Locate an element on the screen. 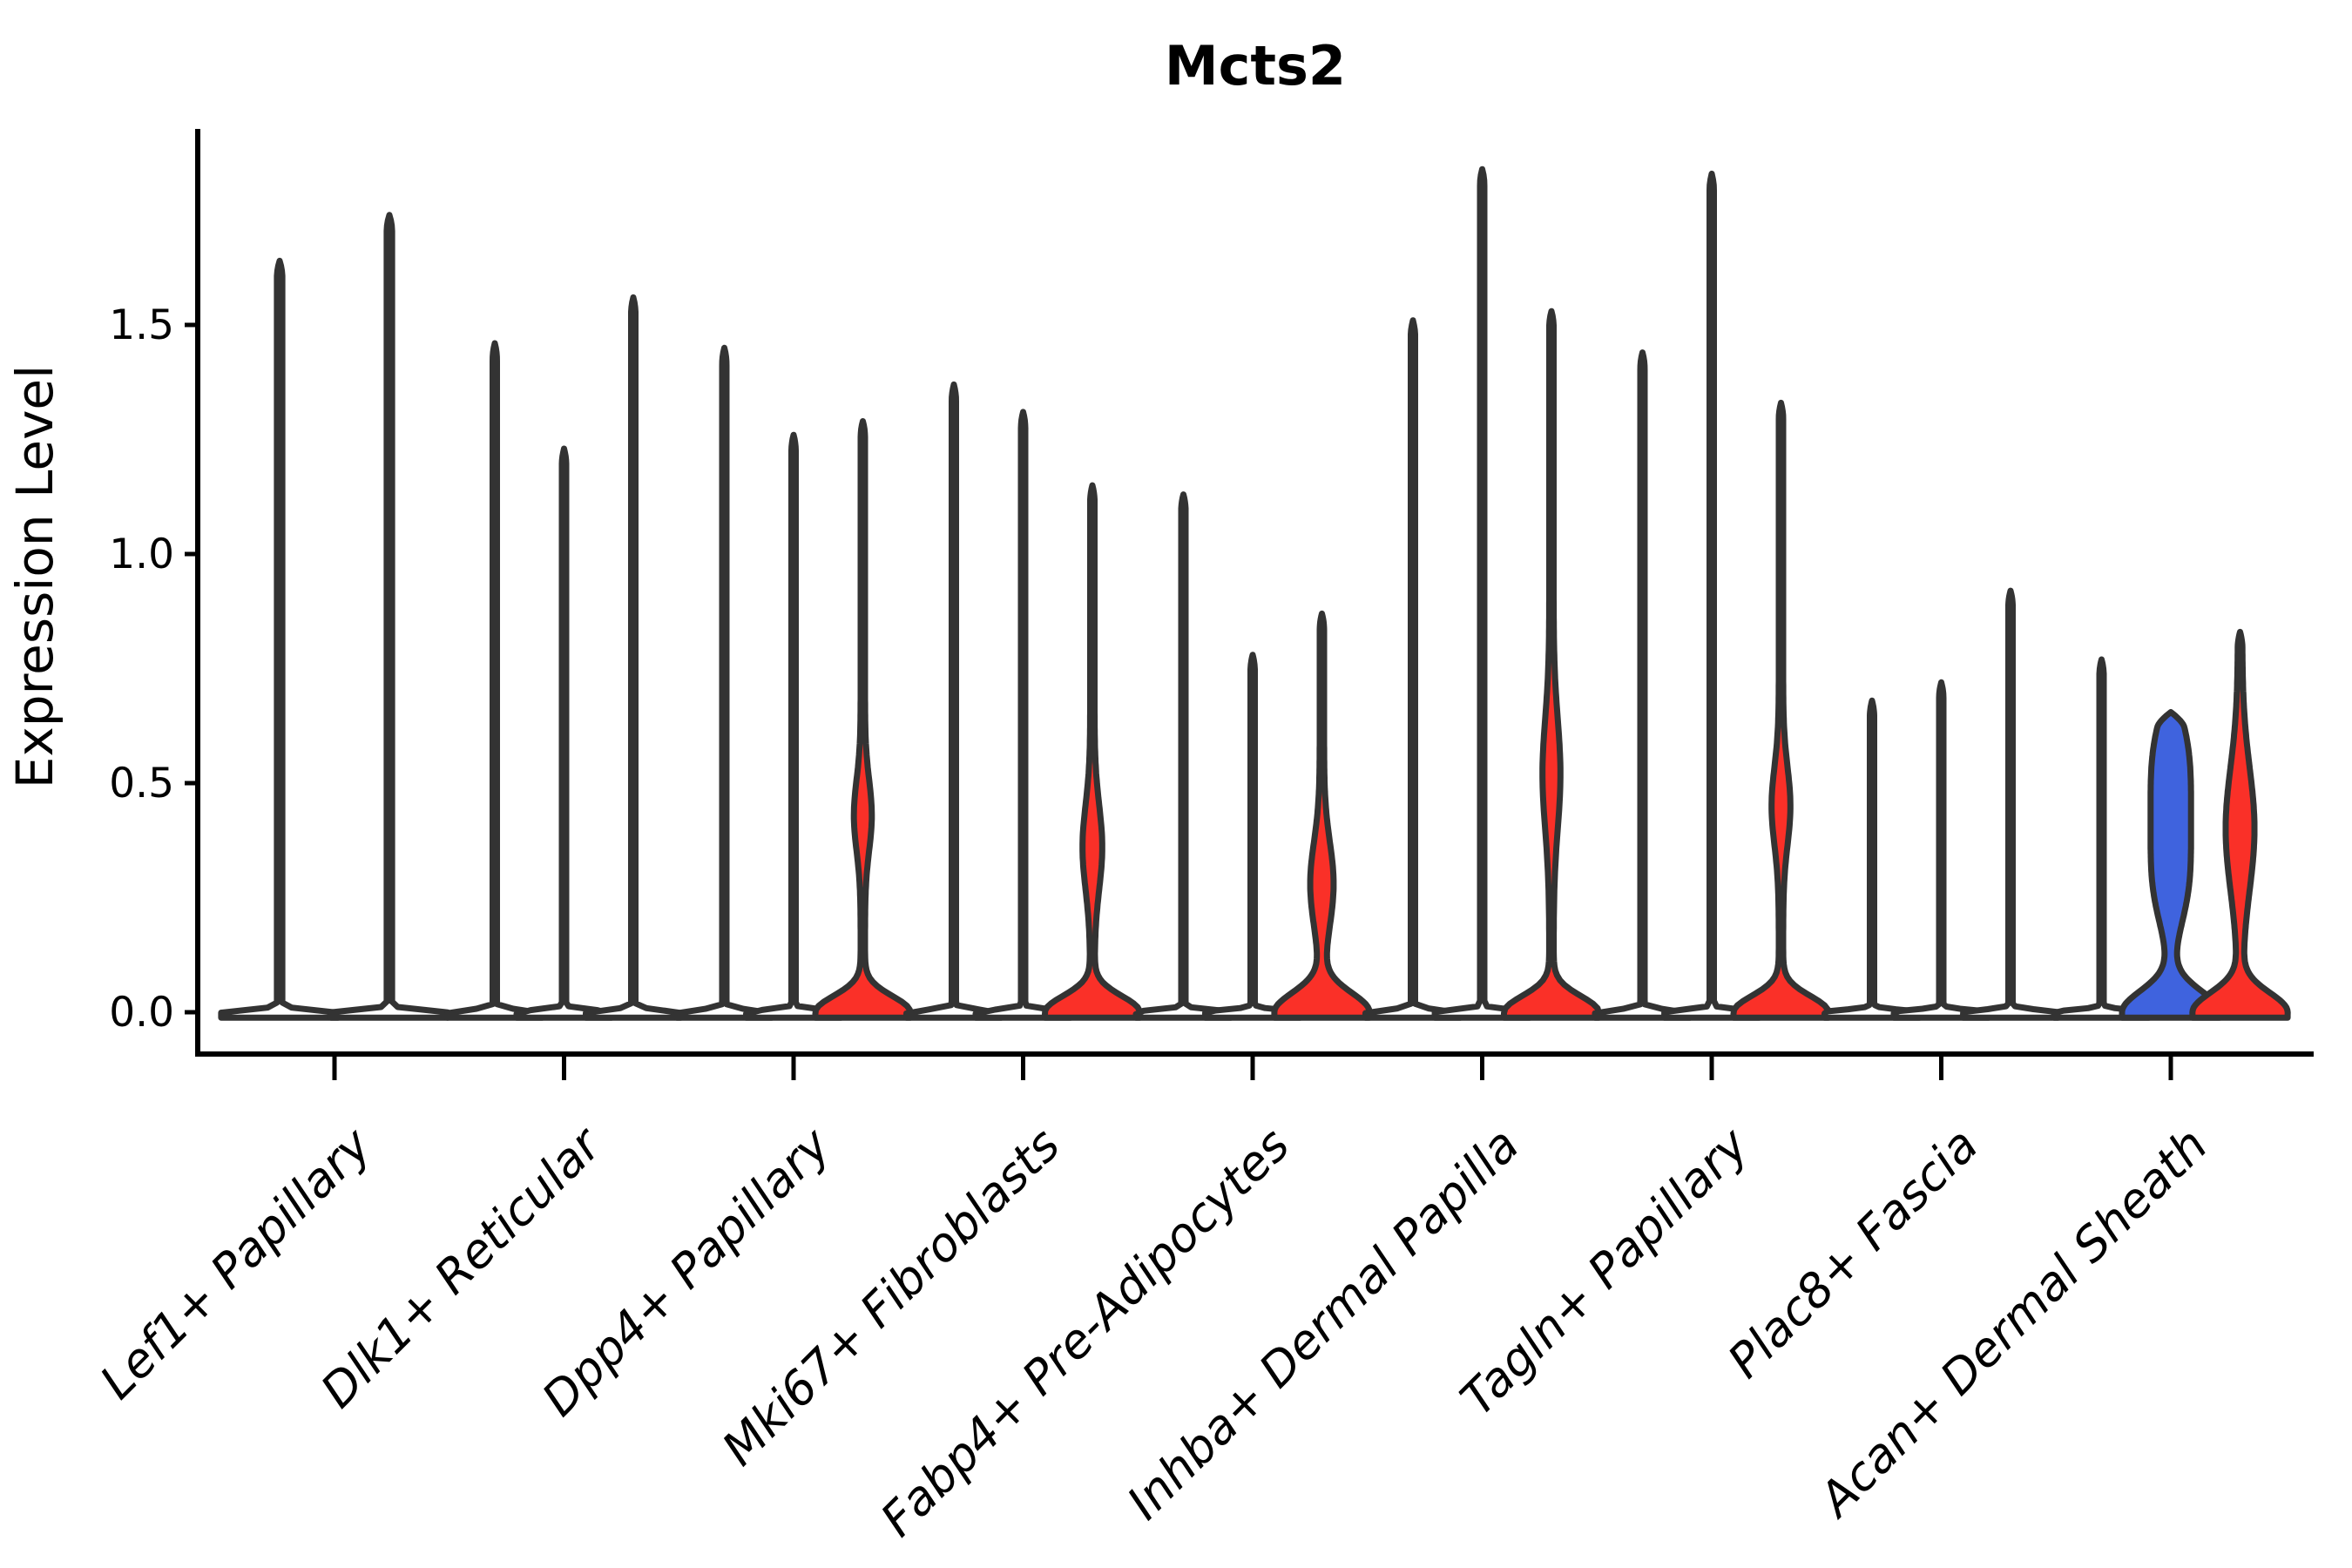 This screenshot has width=2352, height=1568. violin-group-tagln-papillary is located at coordinates (1712, 595).